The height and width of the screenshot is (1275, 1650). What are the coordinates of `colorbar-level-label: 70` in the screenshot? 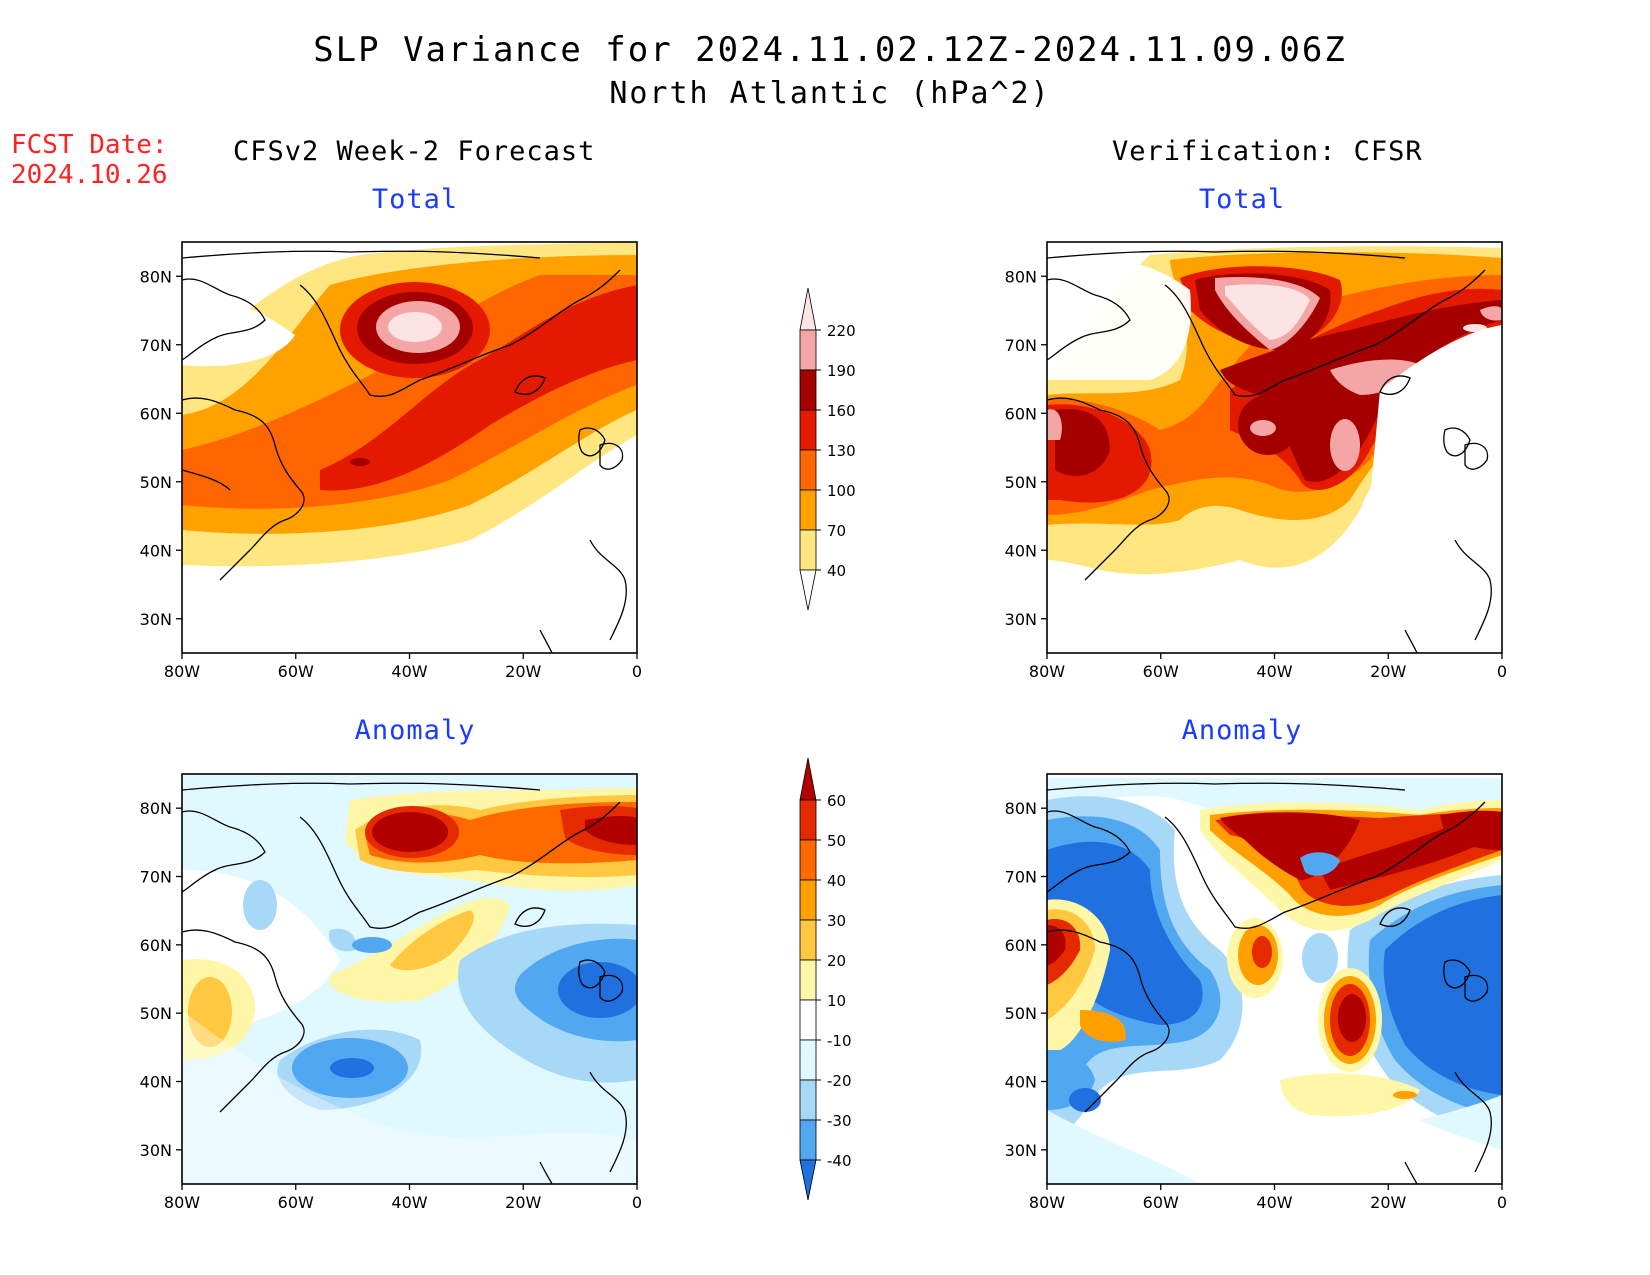 It's located at (836, 531).